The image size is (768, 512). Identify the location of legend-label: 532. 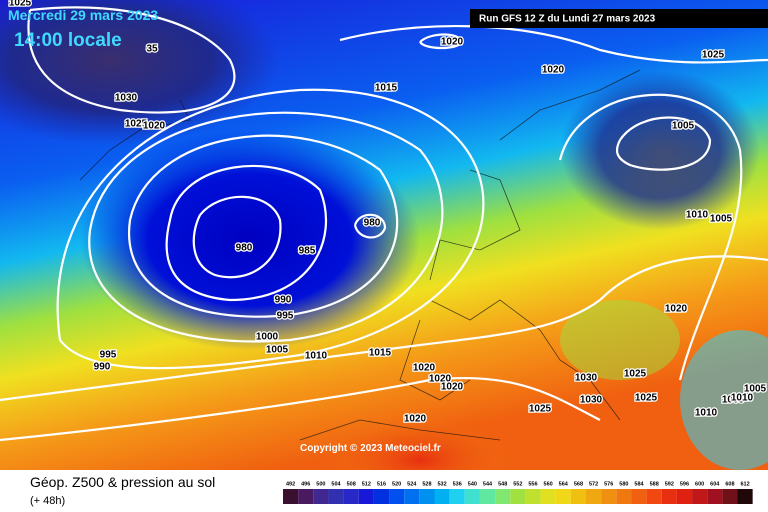
(441, 484).